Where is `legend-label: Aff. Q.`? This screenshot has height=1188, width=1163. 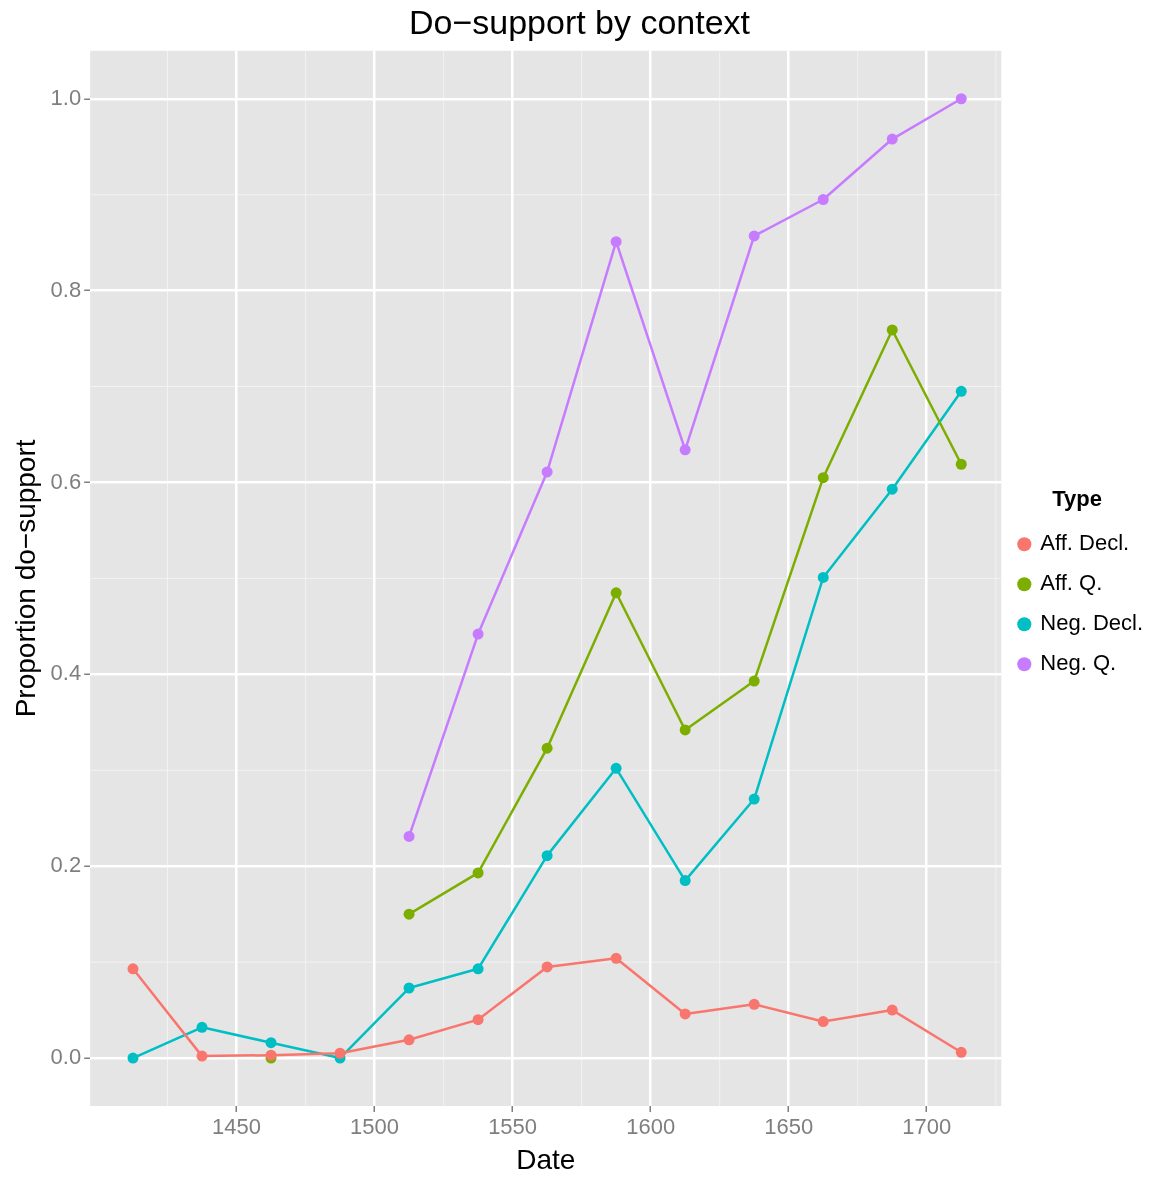
legend-label: Aff. Q. is located at coordinates (1071, 583).